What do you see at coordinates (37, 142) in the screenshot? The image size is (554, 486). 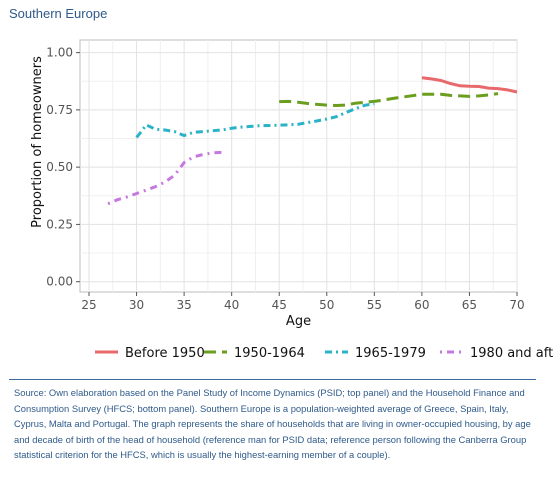 I see `y-axis-title: Proportion of homeowners` at bounding box center [37, 142].